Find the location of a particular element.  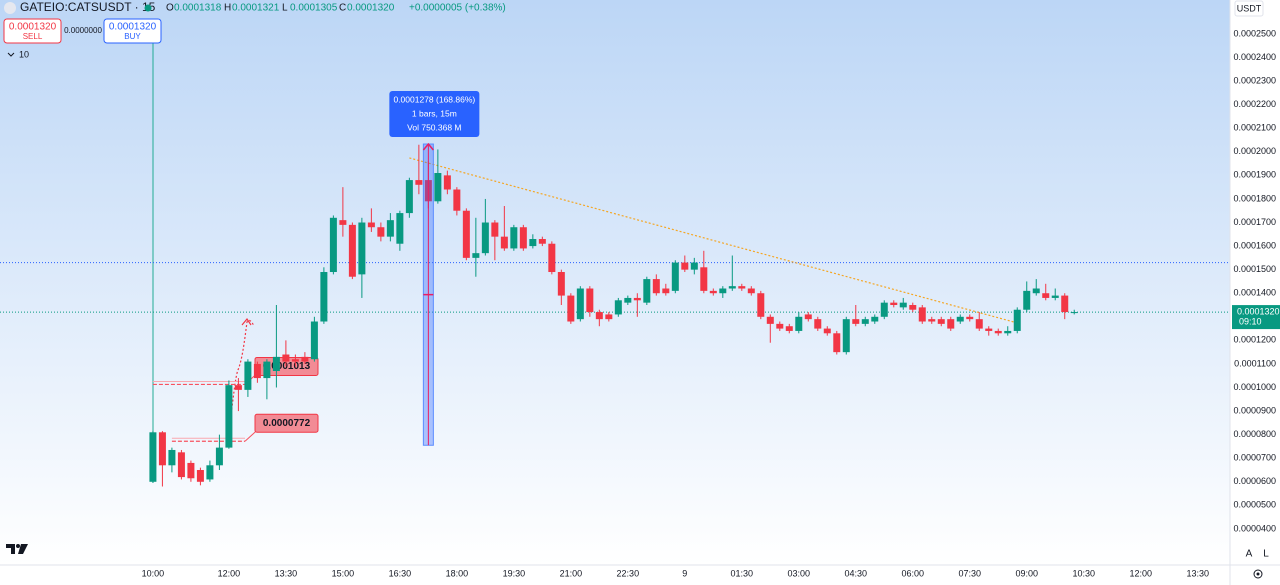

time-axis is located at coordinates (615, 575).